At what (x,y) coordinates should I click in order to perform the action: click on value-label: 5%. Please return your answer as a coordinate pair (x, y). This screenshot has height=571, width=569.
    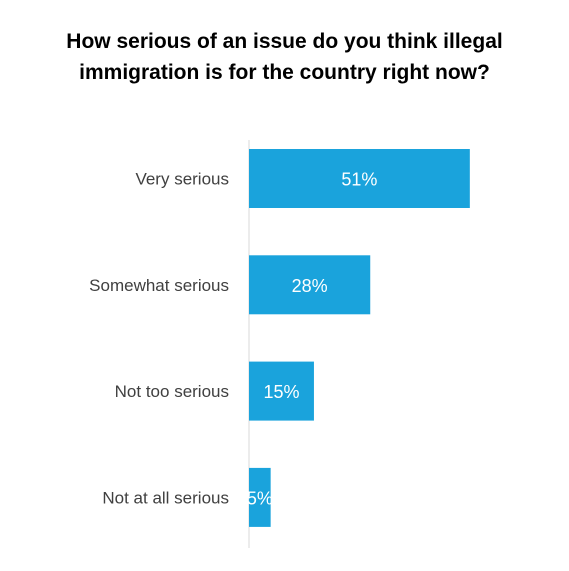
    Looking at the image, I should click on (260, 498).